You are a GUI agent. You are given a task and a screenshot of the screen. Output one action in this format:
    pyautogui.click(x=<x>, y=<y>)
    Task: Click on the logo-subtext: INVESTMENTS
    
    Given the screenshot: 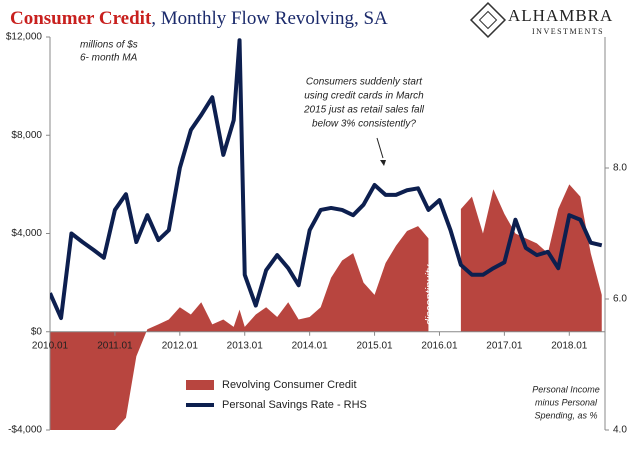 What is the action you would take?
    pyautogui.click(x=568, y=31)
    